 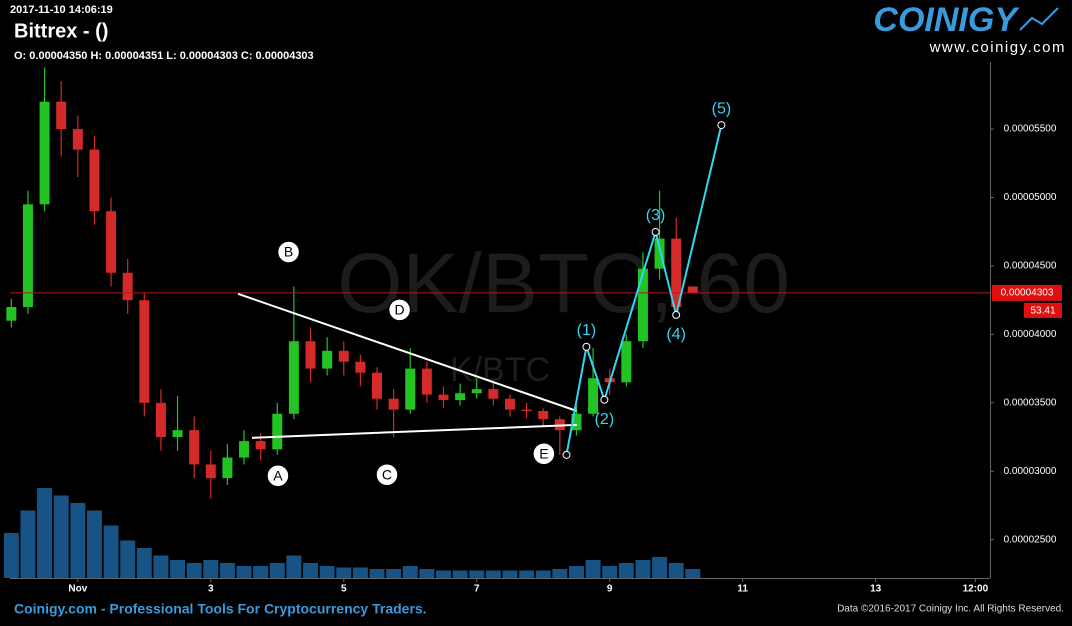 I want to click on point-label: C, so click(x=387, y=475).